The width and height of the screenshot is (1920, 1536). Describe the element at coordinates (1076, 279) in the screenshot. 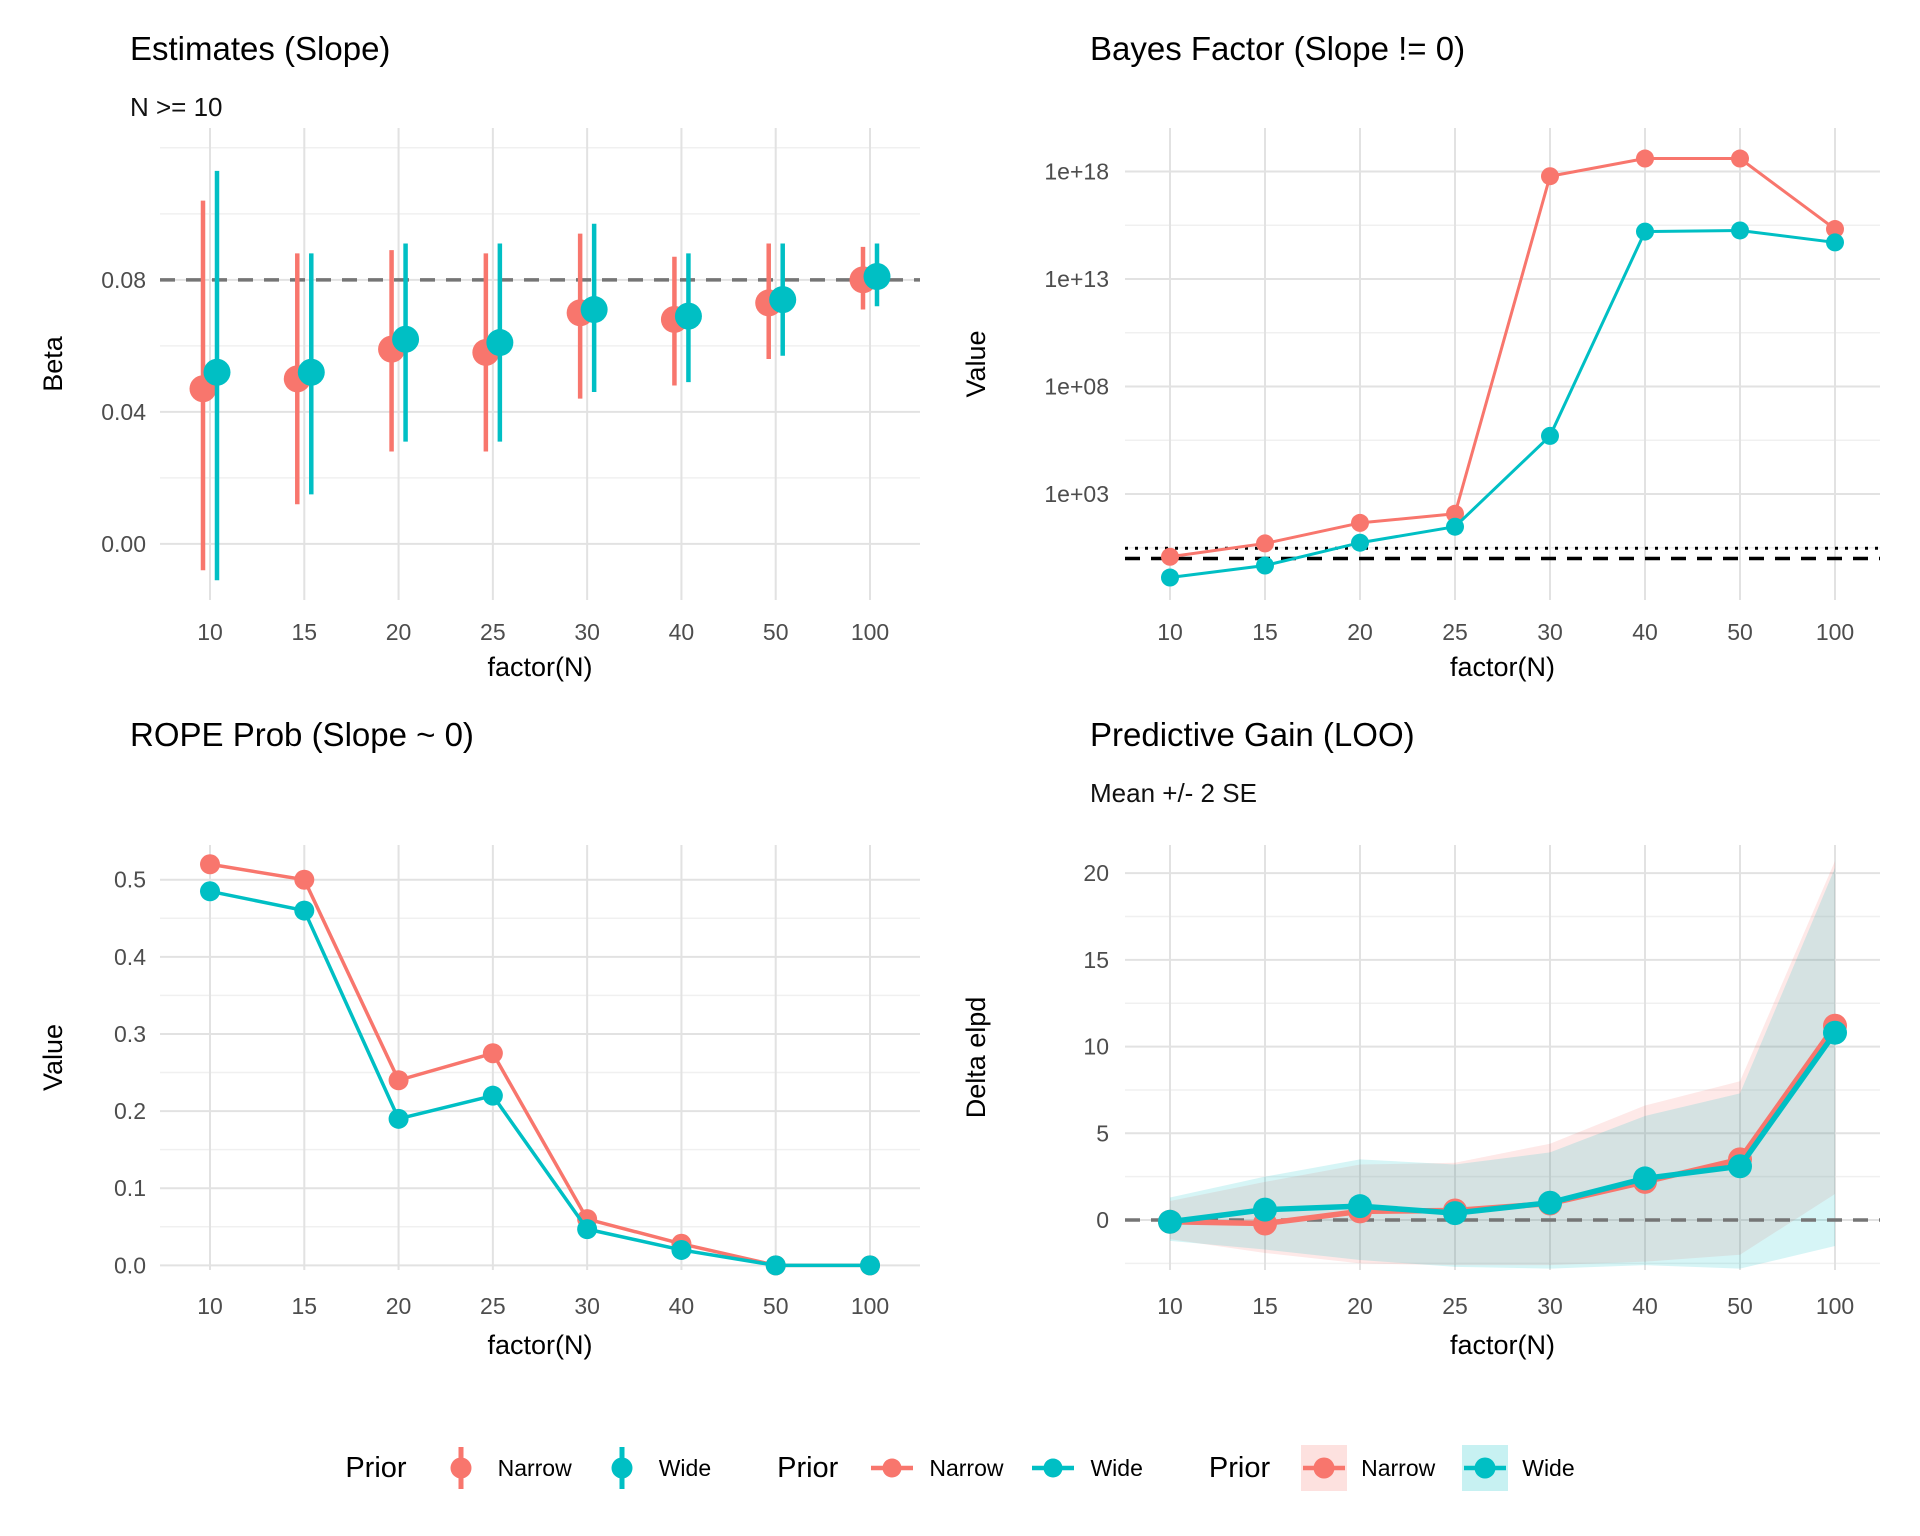

I see `y-tick-label: 1e+13` at that location.